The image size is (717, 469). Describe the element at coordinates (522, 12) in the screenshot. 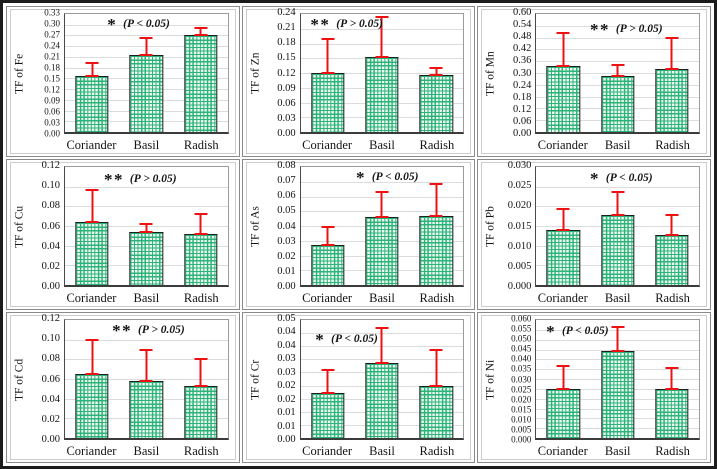

I see `y-tick-label: 0.60` at that location.